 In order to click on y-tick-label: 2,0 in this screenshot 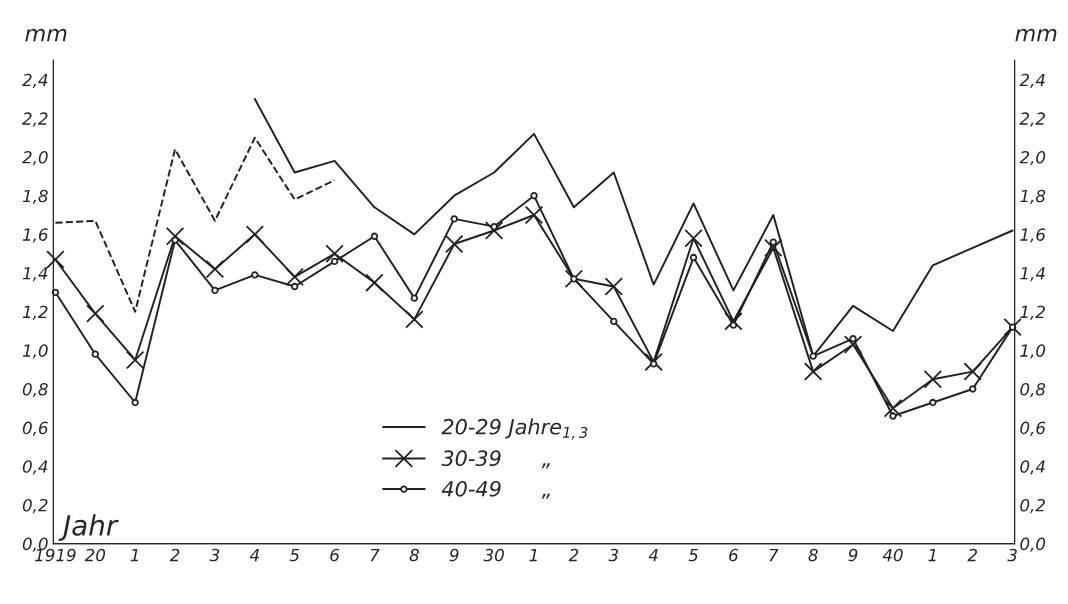, I will do `click(35, 158)`.